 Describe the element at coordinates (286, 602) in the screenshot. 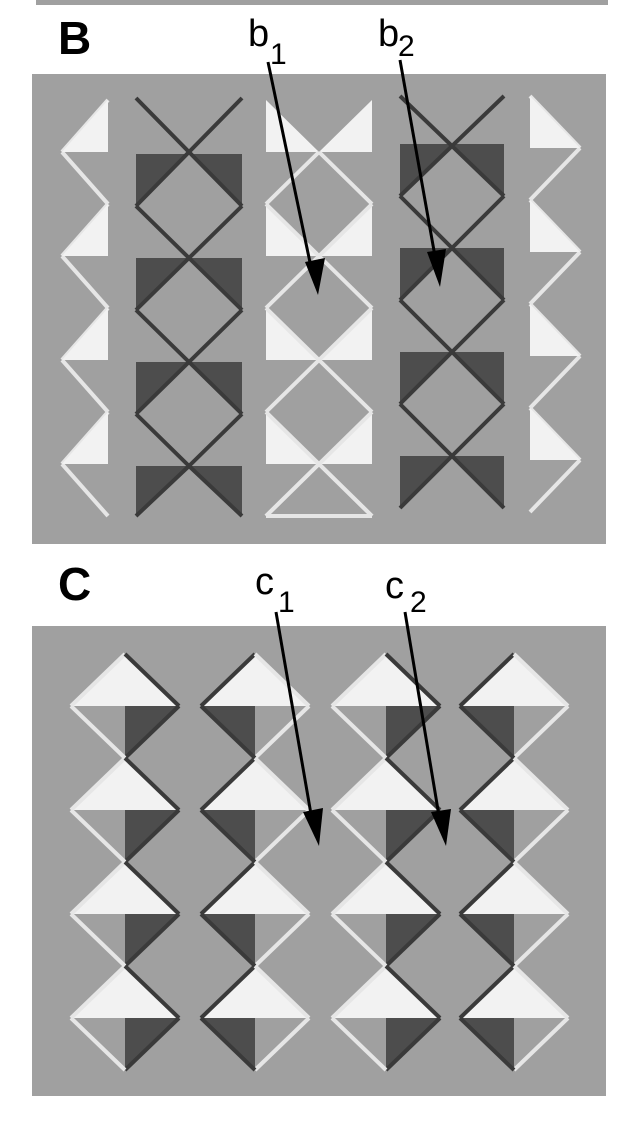

I see `annotation-c1-sub: 1` at that location.